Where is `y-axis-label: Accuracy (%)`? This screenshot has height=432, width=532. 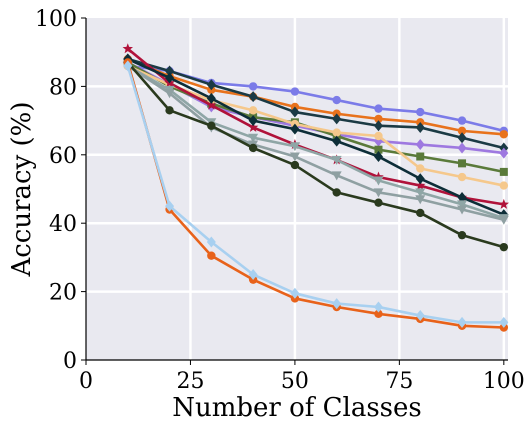
y-axis-label: Accuracy (%) is located at coordinates (22, 189).